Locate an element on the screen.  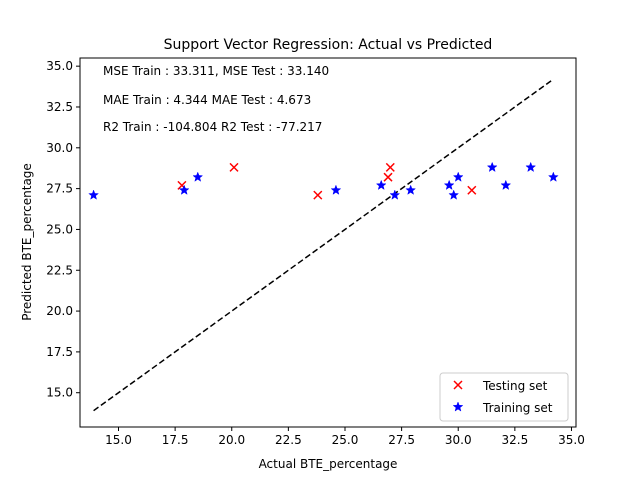
y-tick-label: 25.0 is located at coordinates (59, 229).